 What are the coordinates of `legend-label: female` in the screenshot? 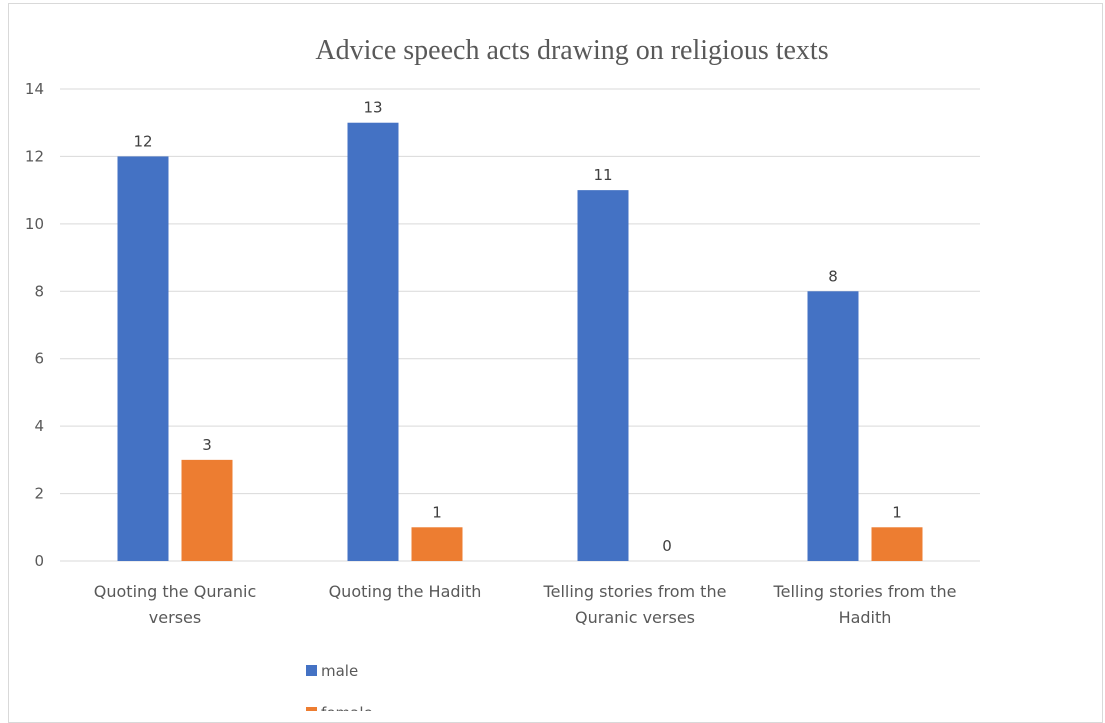 It's located at (347, 707).